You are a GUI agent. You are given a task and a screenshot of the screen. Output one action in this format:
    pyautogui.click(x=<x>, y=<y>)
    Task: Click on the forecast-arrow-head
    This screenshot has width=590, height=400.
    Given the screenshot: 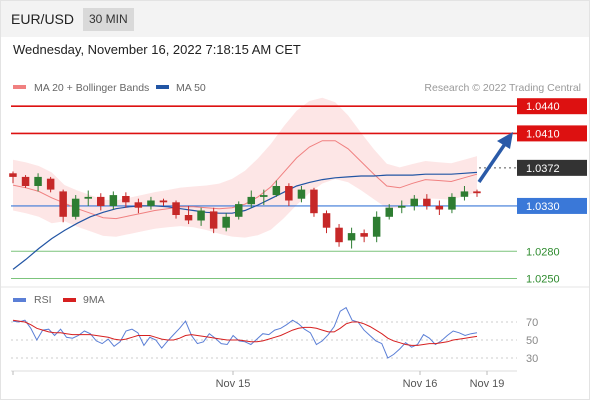 What is the action you would take?
    pyautogui.click(x=505, y=140)
    